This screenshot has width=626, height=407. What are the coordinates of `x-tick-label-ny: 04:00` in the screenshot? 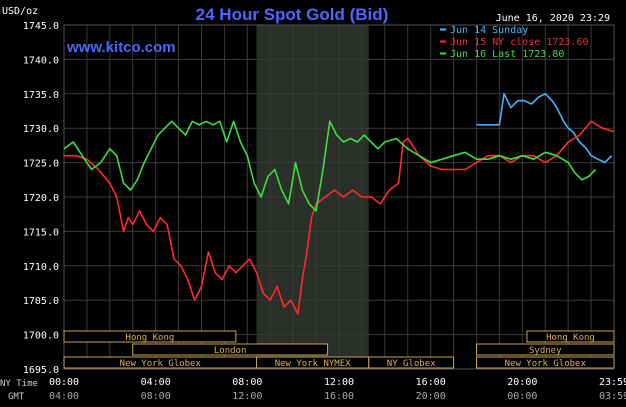 It's located at (156, 382).